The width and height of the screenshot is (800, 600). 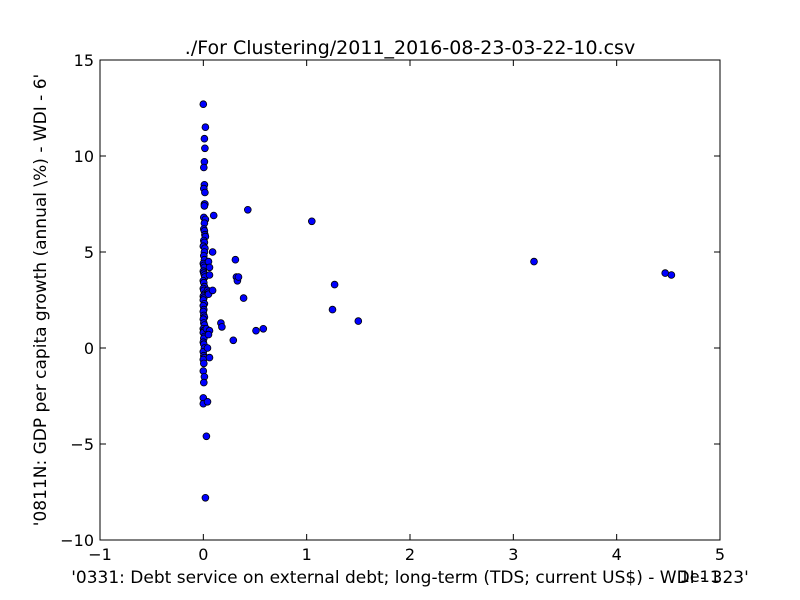 What do you see at coordinates (617, 554) in the screenshot?
I see `x-tick-label: 4` at bounding box center [617, 554].